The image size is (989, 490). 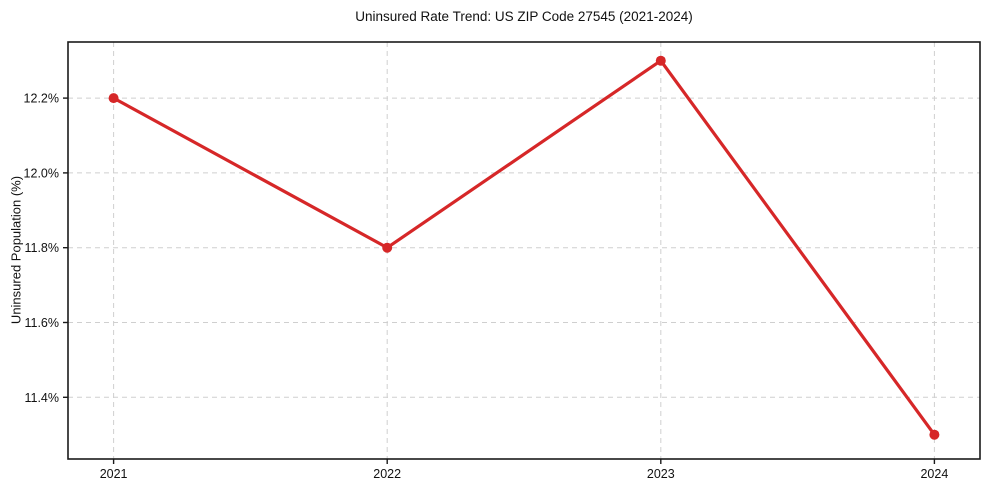 I want to click on x-tick-label: 2023, so click(x=661, y=474).